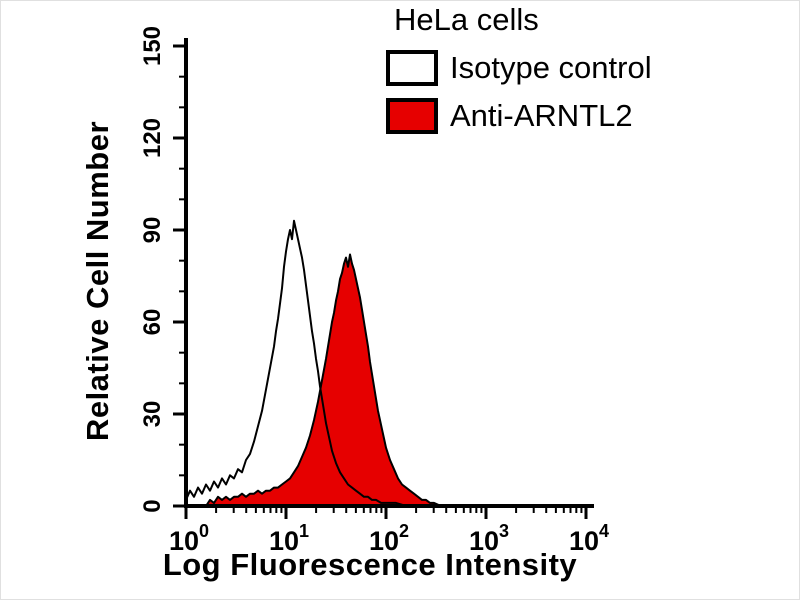 This screenshot has width=800, height=600. Describe the element at coordinates (370, 564) in the screenshot. I see `x-axis-title: Log Fluorescence Intensity` at that location.